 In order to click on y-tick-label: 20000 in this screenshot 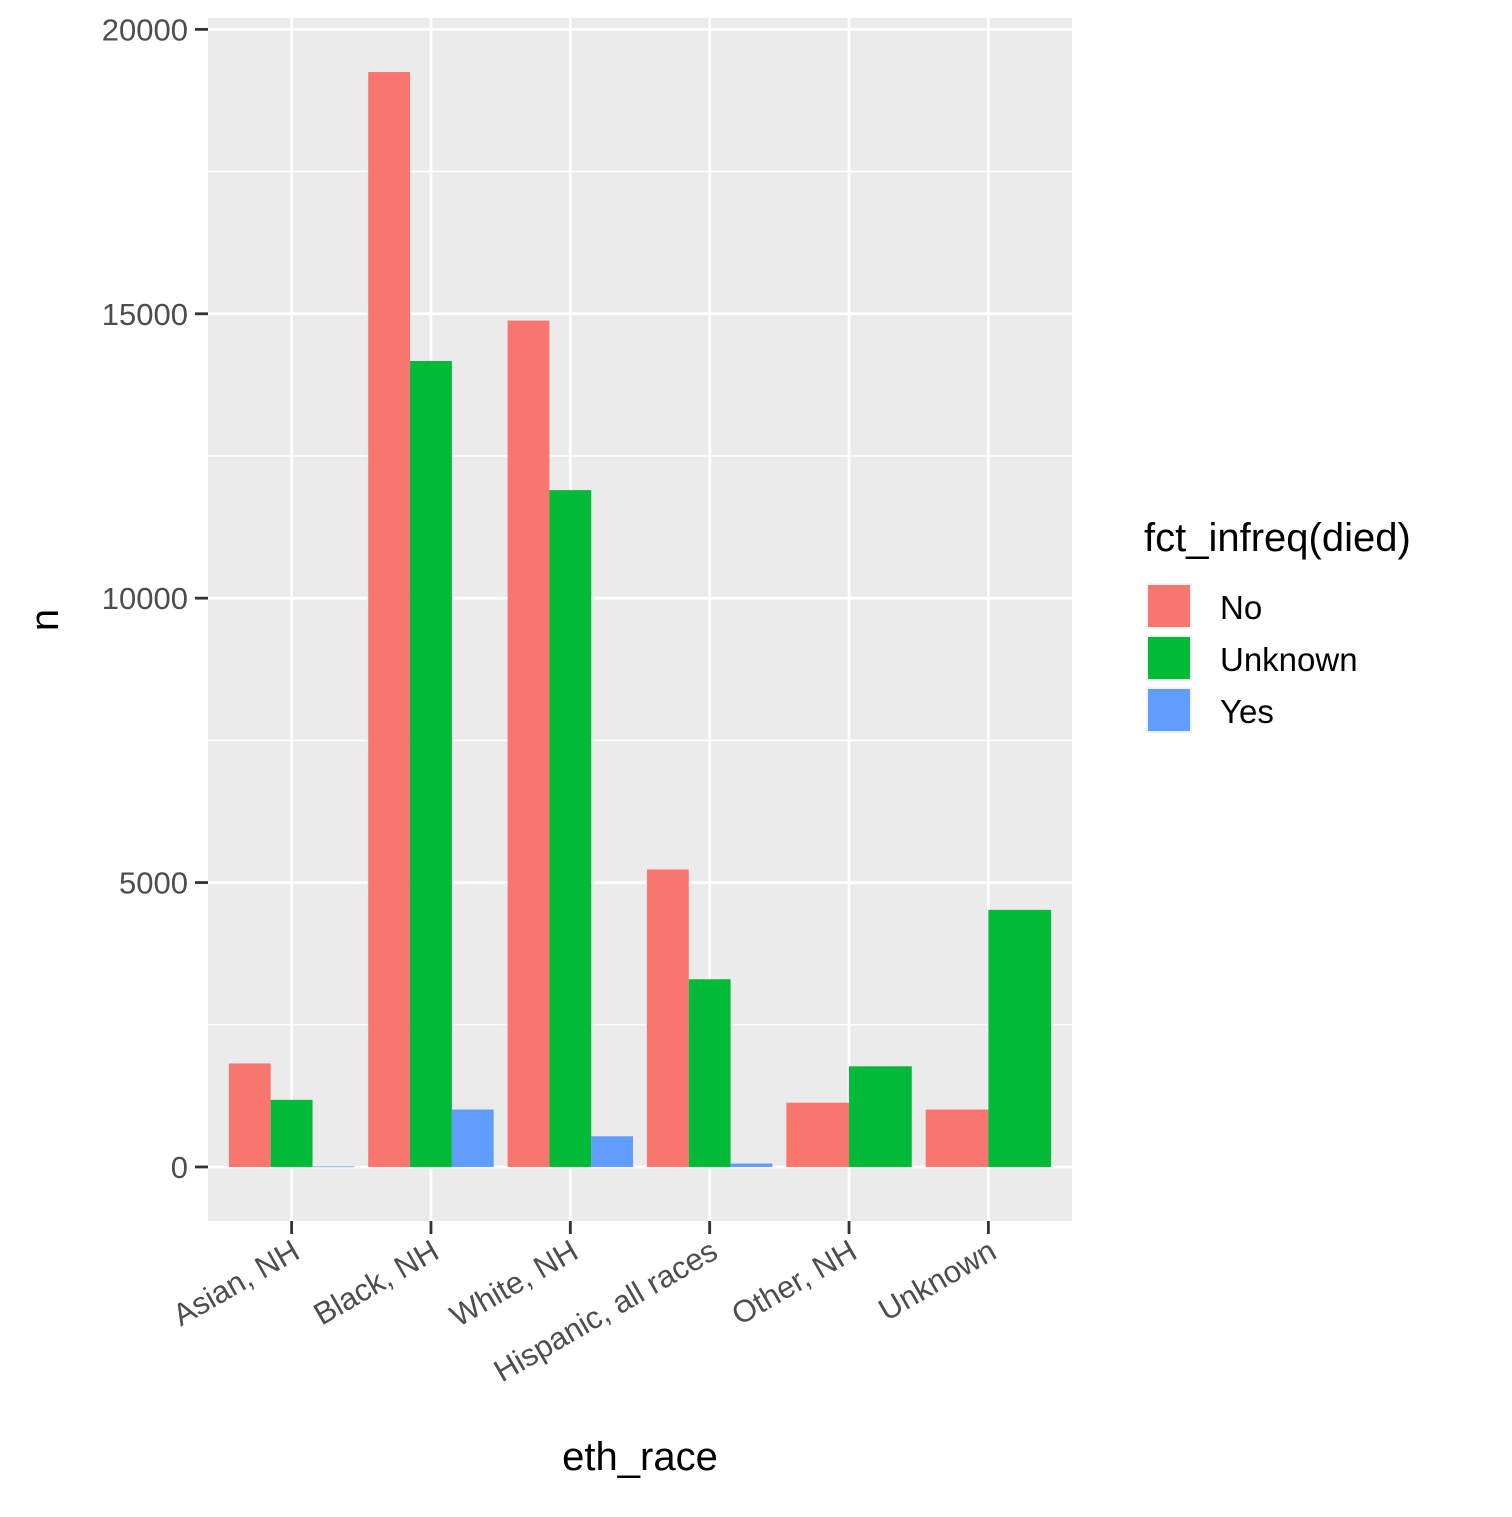, I will do `click(145, 29)`.